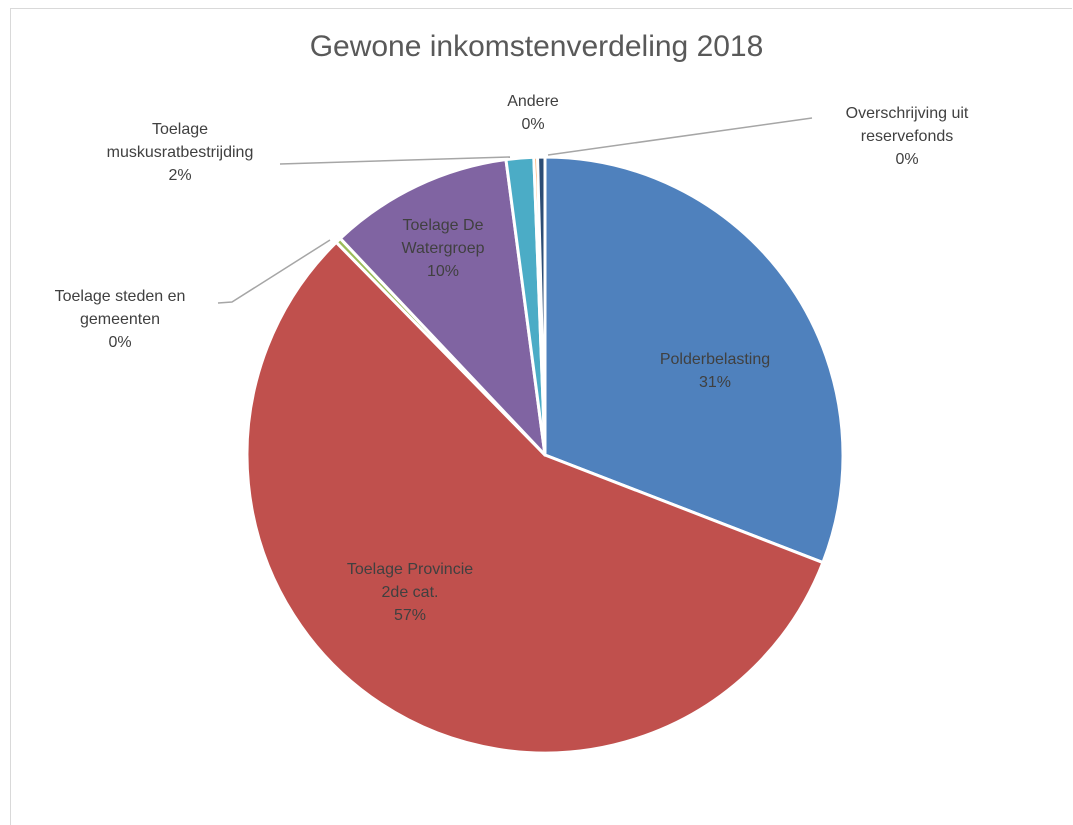 The width and height of the screenshot is (1073, 825). What do you see at coordinates (410, 615) in the screenshot?
I see `label-value: 57%` at bounding box center [410, 615].